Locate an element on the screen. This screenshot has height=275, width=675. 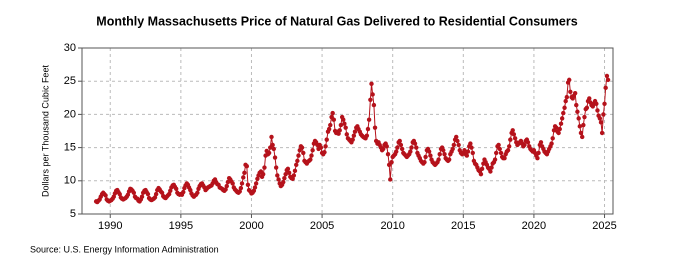
x-tick-label: 2015 is located at coordinates (463, 226).